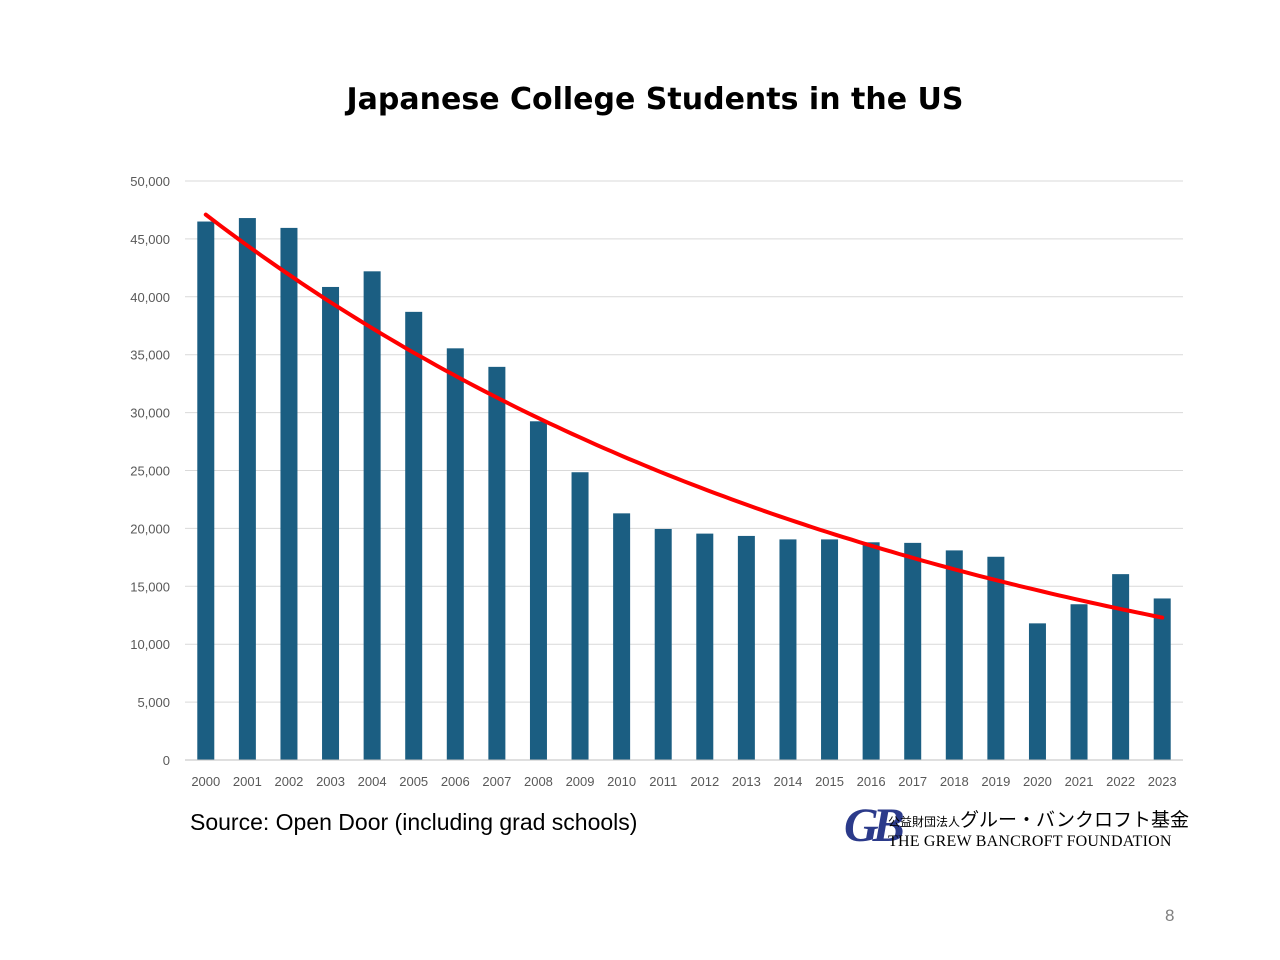 This screenshot has height=960, width=1280. Describe the element at coordinates (954, 781) in the screenshot. I see `x-tick-label: 2018` at that location.